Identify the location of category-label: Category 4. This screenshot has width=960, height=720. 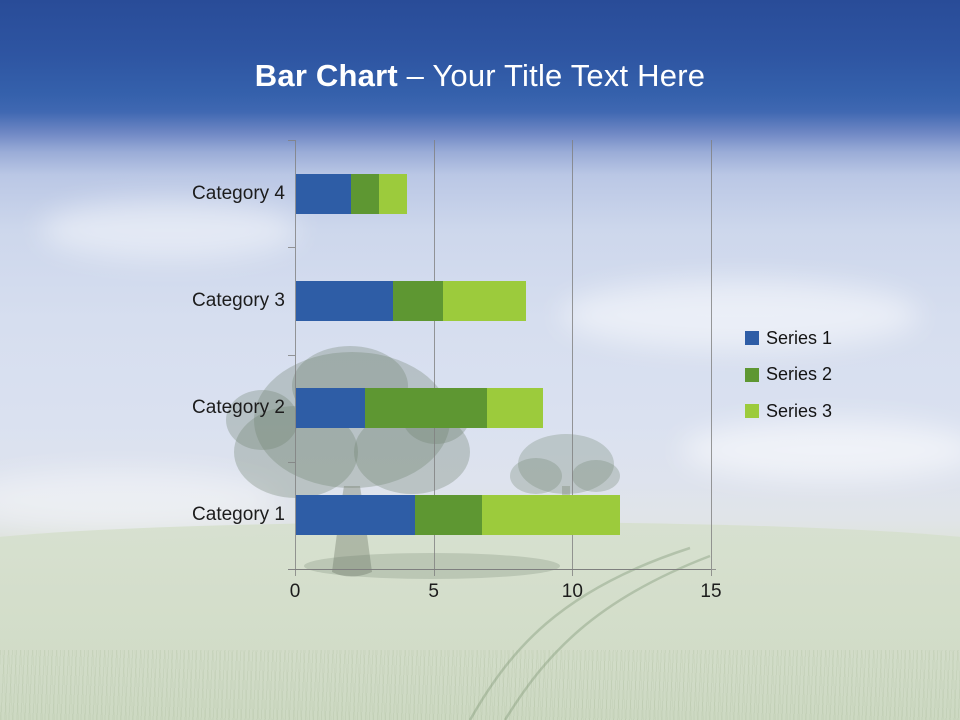
(238, 193).